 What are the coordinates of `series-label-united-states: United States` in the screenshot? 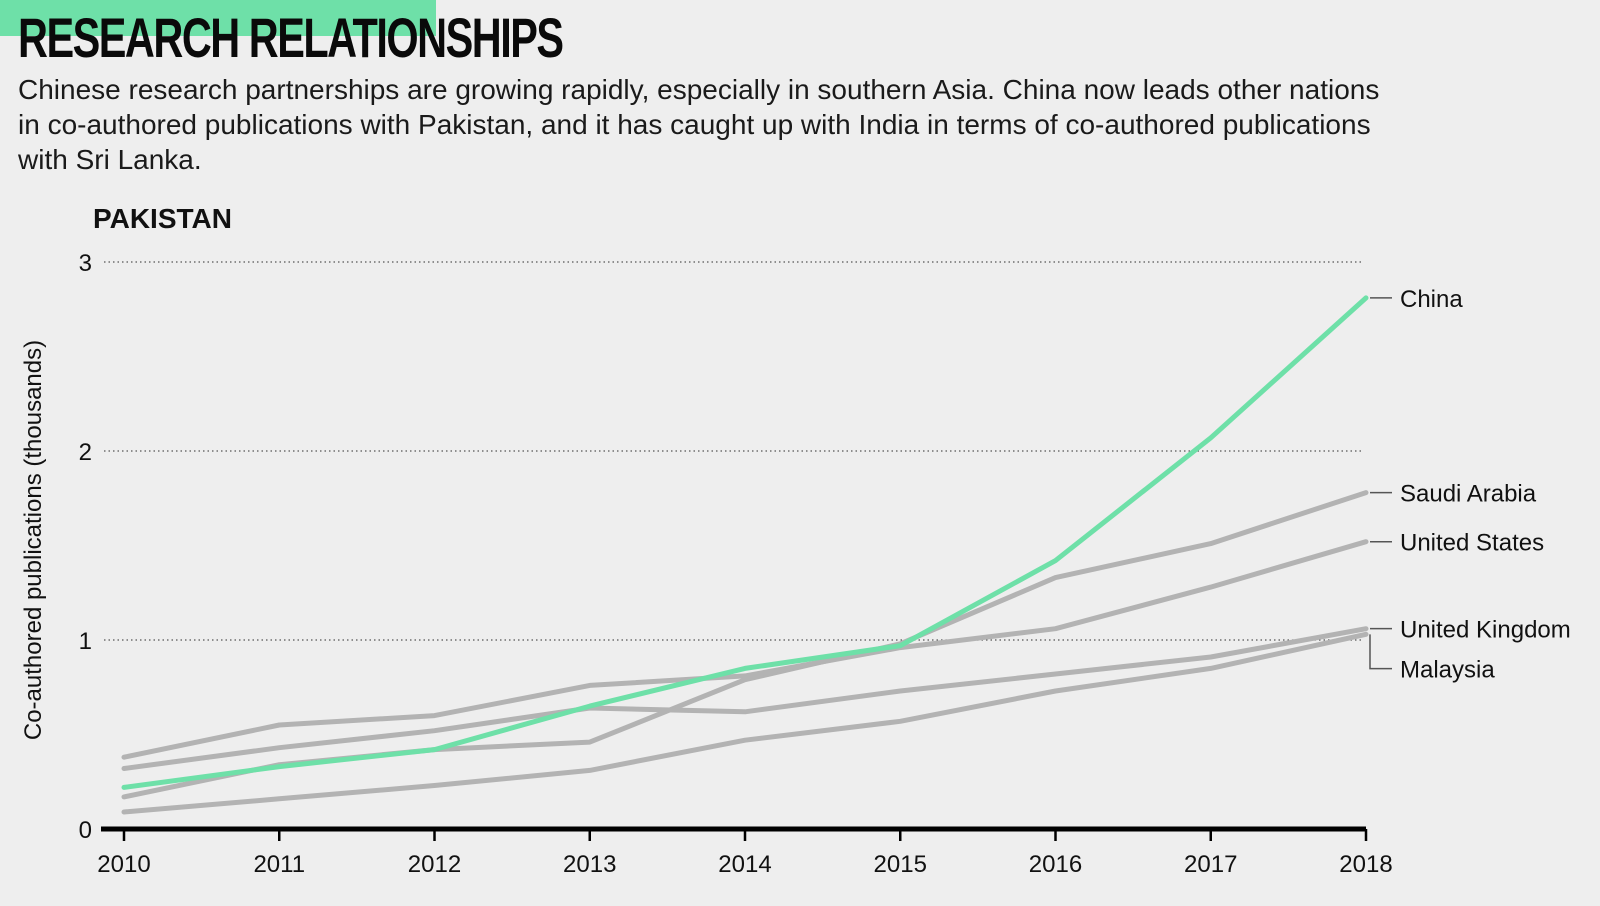 It's located at (1472, 543).